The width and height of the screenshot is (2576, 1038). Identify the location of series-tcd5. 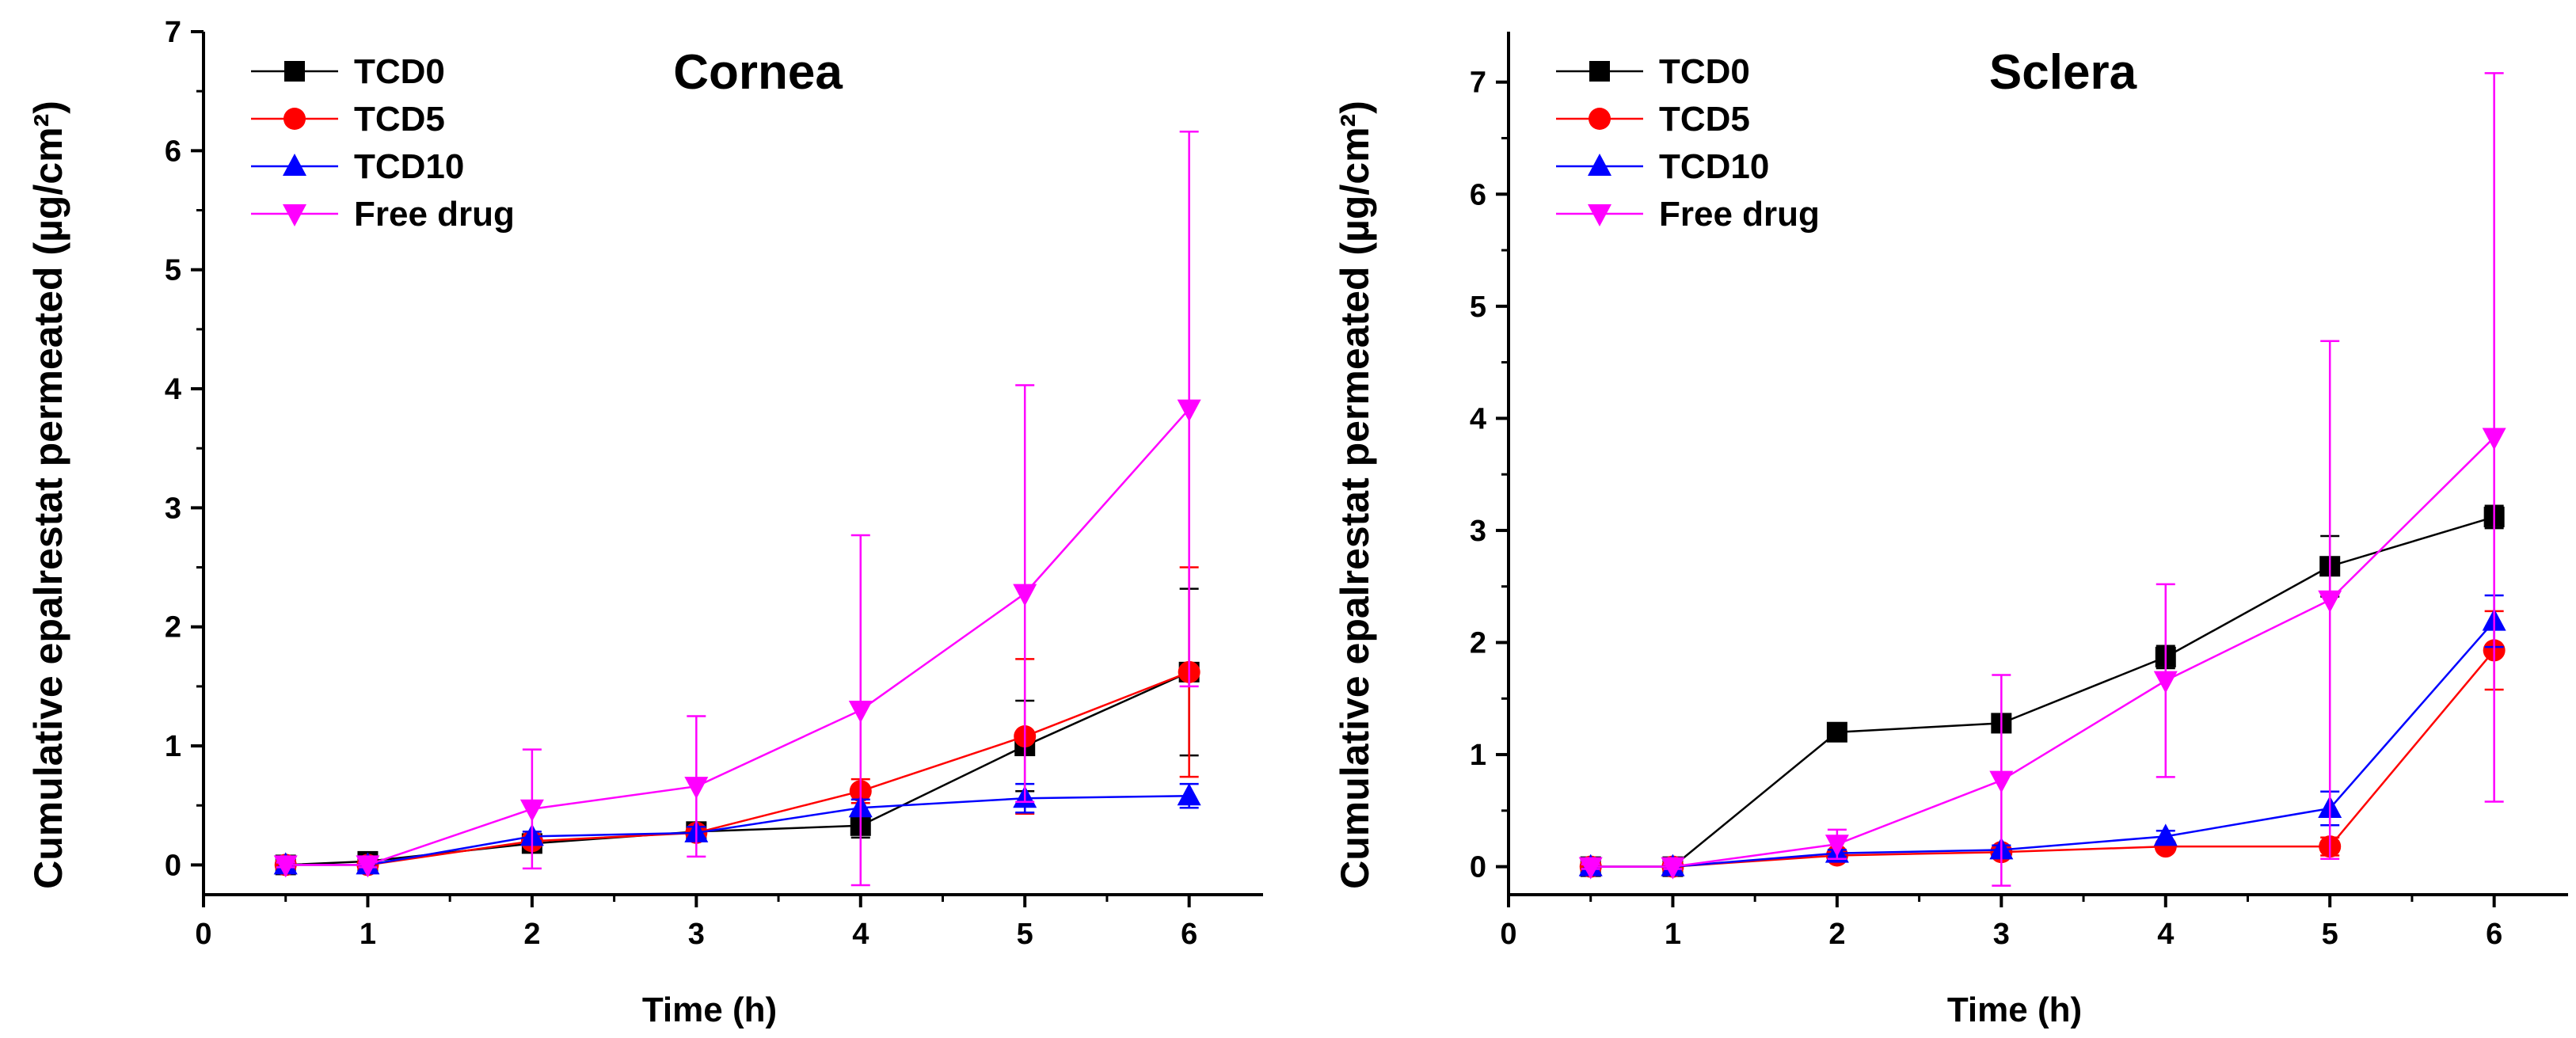
(2042, 744).